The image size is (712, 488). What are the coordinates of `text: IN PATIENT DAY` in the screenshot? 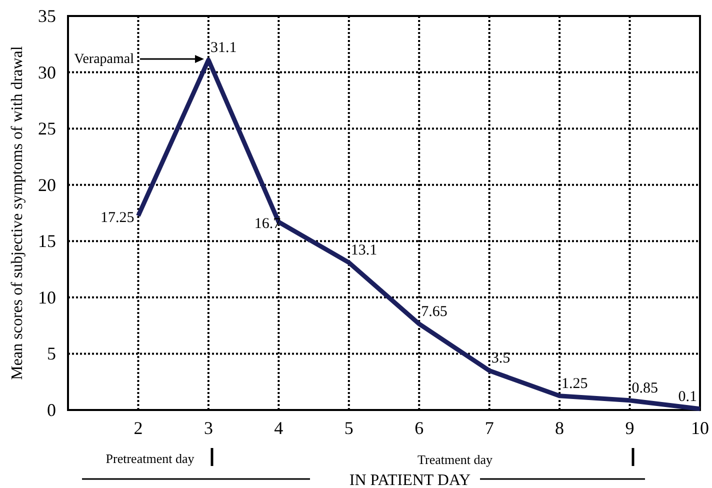 It's located at (410, 480).